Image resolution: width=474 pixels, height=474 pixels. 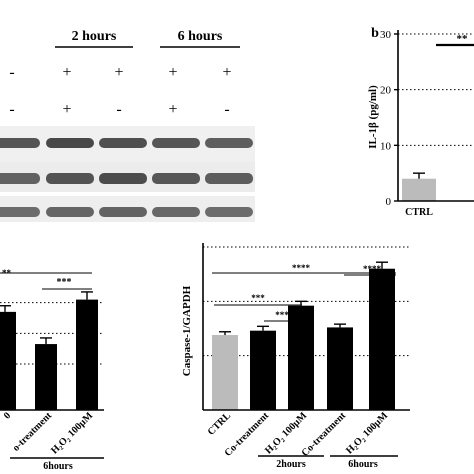 I want to click on blot-band-row2-lane1, so click(x=20, y=178).